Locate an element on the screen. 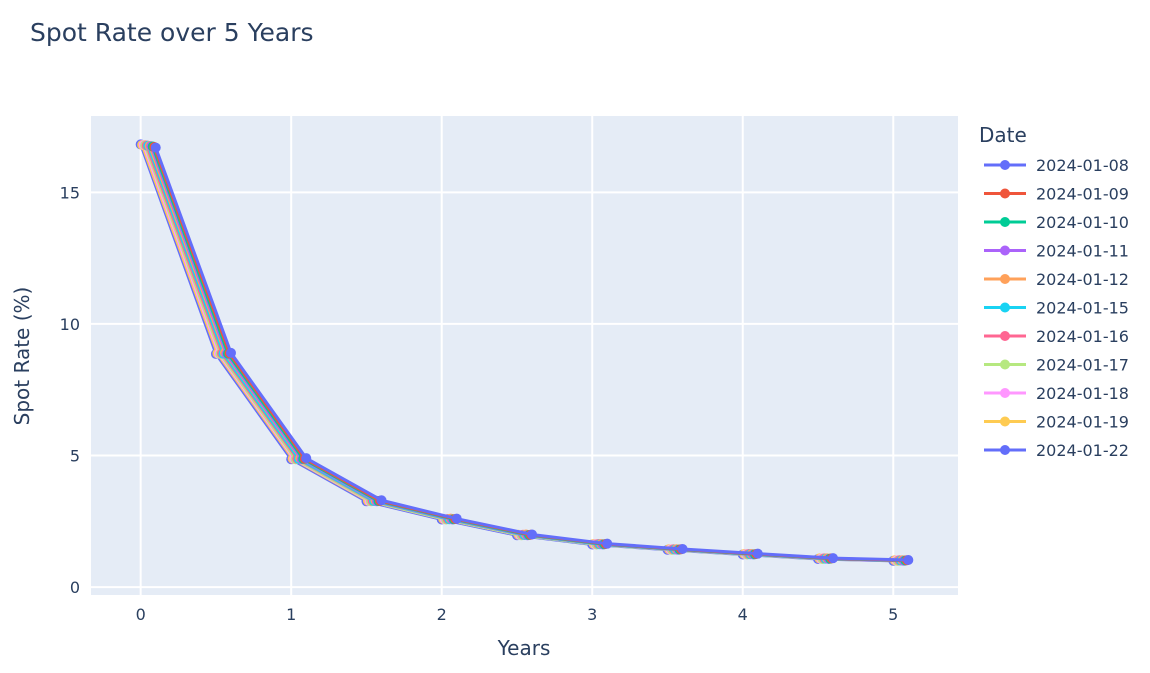 Image resolution: width=1150 pixels, height=673 pixels. legend-label: 2024-01-11 is located at coordinates (1082, 251).